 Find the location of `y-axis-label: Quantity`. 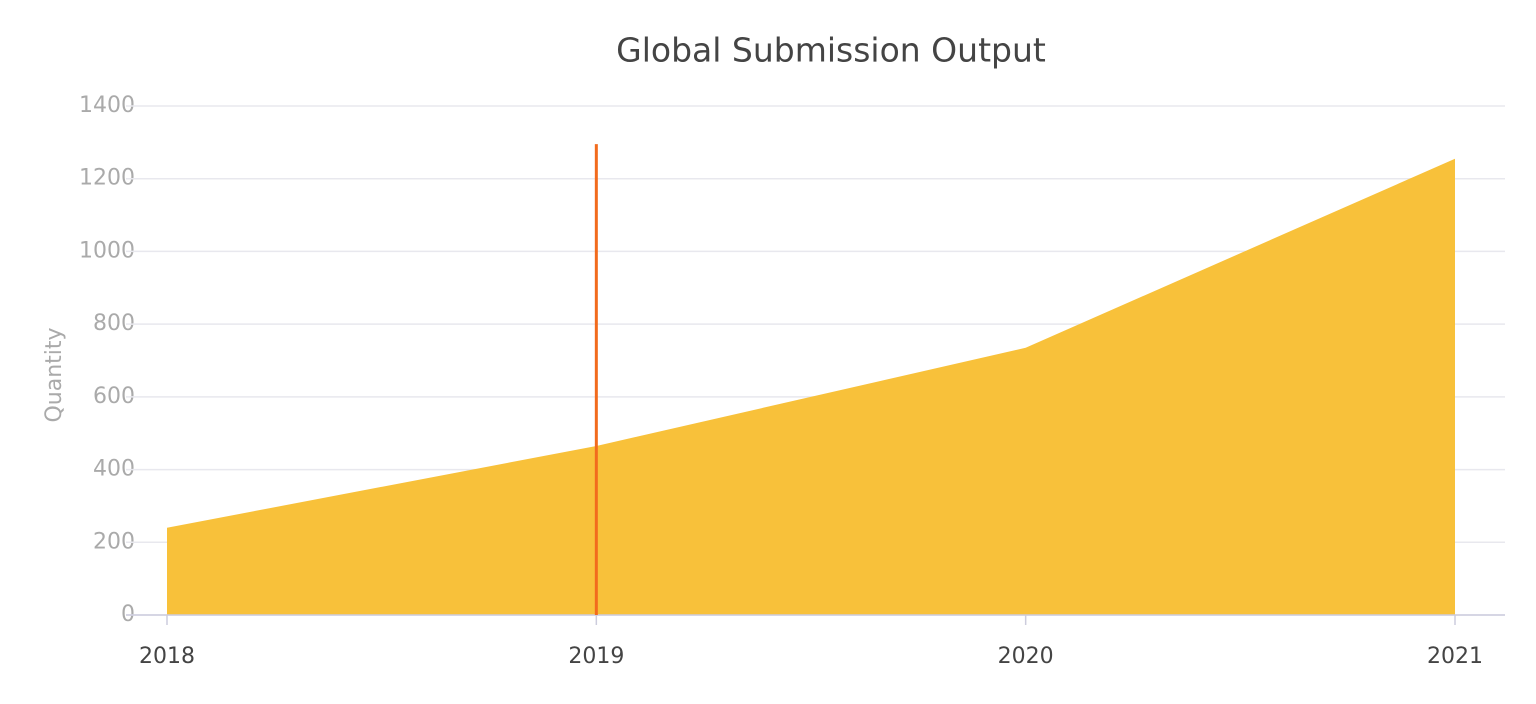

y-axis-label: Quantity is located at coordinates (54, 374).